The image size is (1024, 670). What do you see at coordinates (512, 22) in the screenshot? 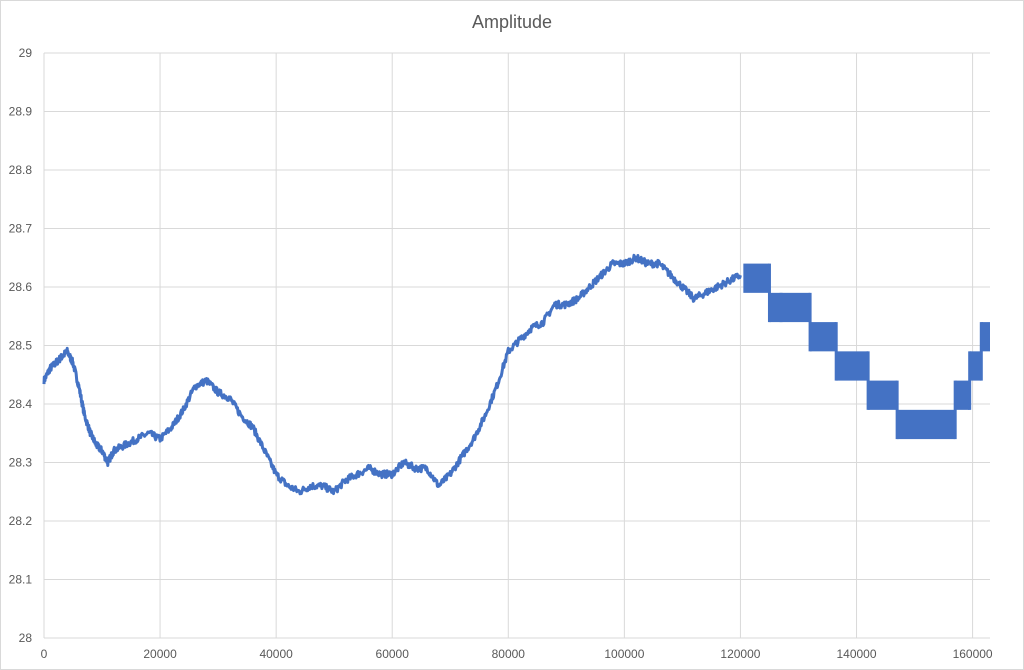
I see `chart-title: Amplitude` at bounding box center [512, 22].